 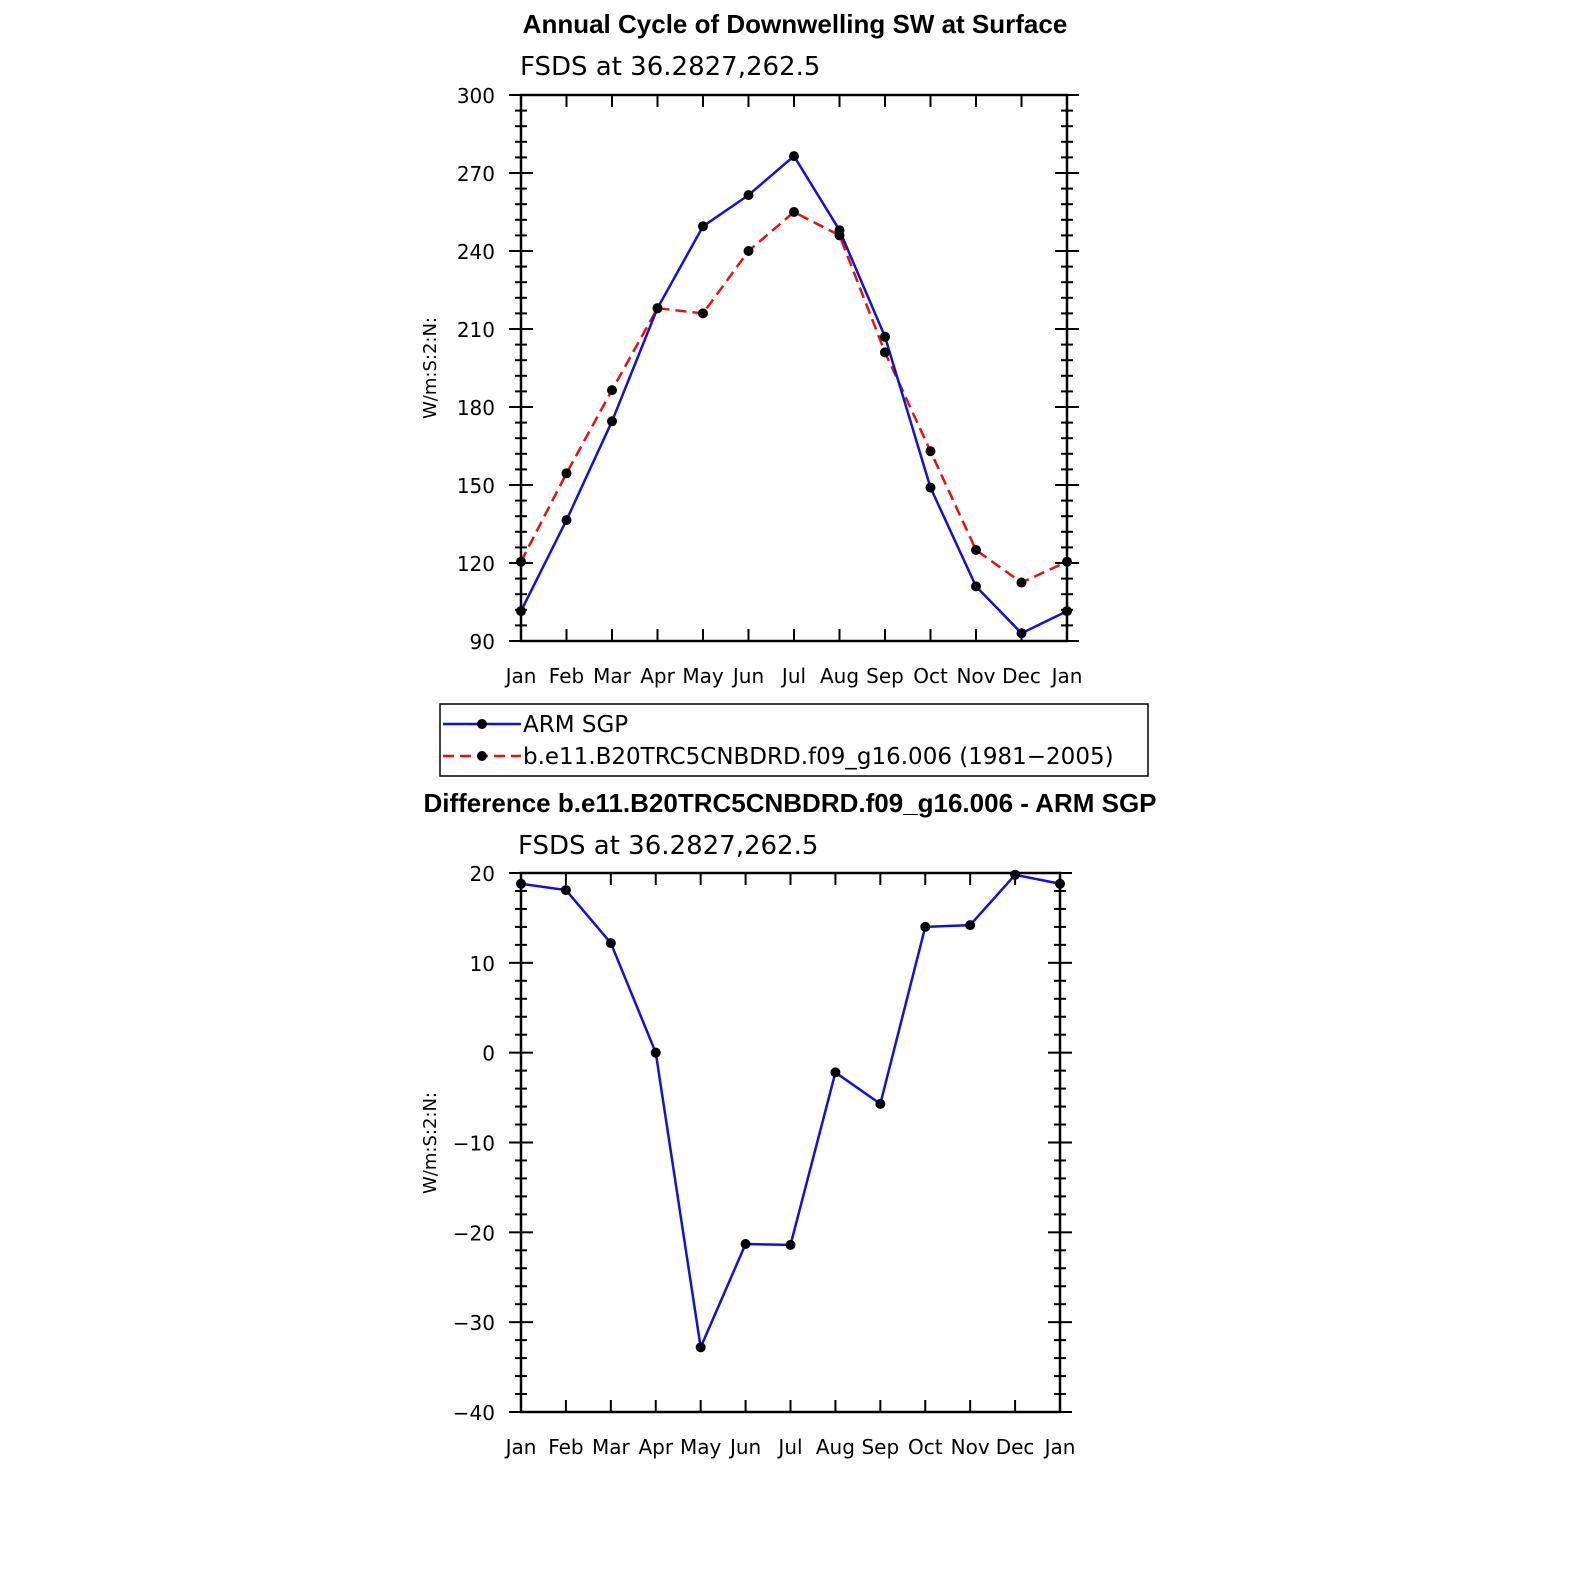 What do you see at coordinates (474, 1233) in the screenshot?
I see `y-tick-label: −20` at bounding box center [474, 1233].